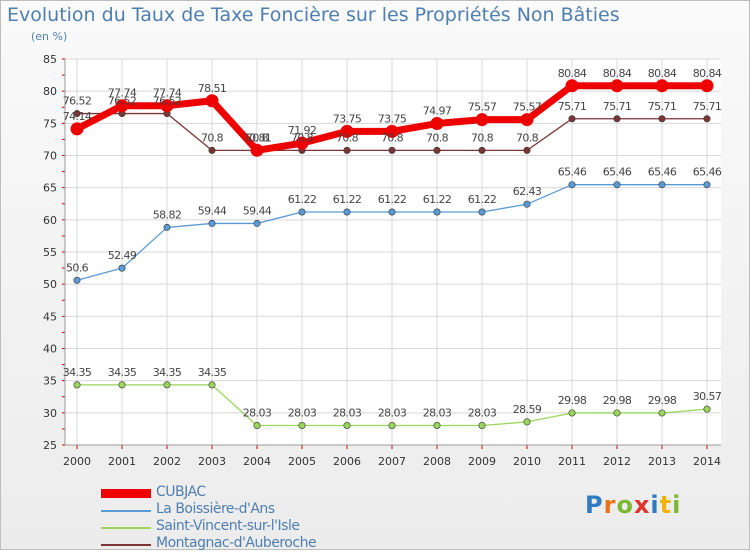 The width and height of the screenshot is (750, 553). What do you see at coordinates (50, 59) in the screenshot?
I see `y-tick-label: 85` at bounding box center [50, 59].